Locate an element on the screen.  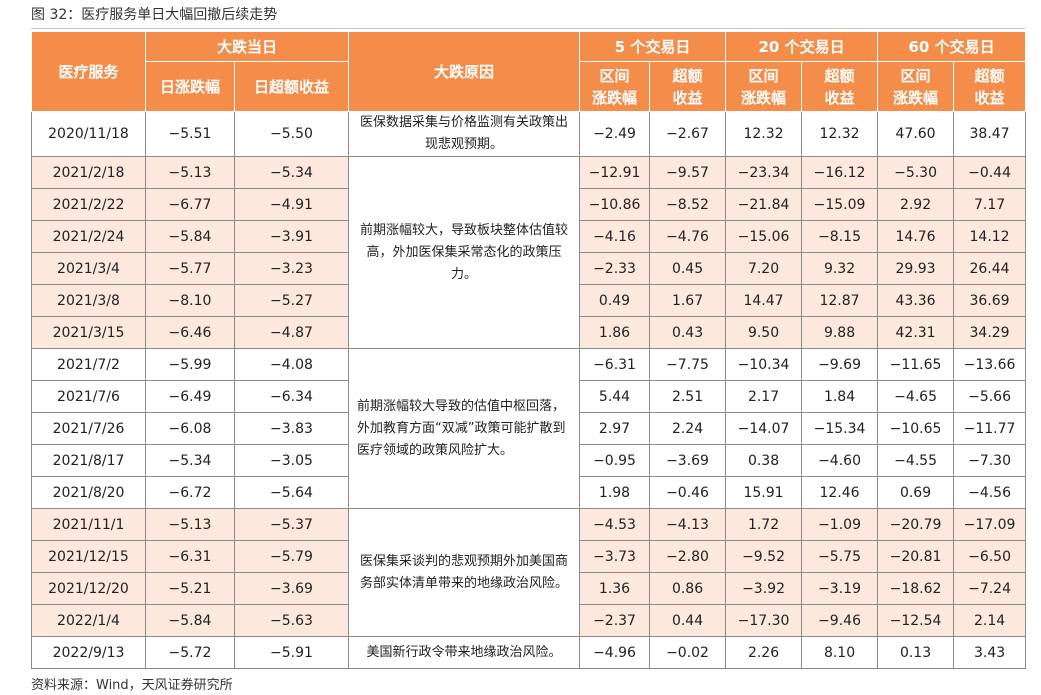
cell-5d-interval: −4.53 is located at coordinates (615, 524).